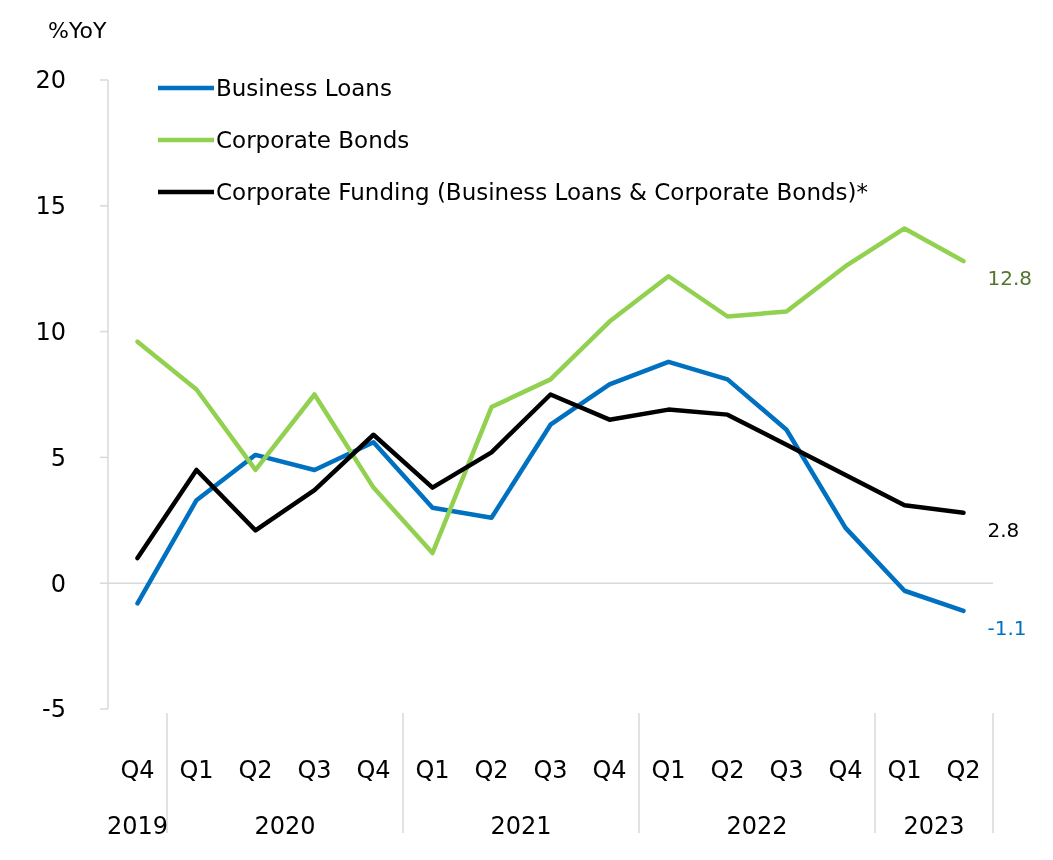  What do you see at coordinates (542, 192) in the screenshot?
I see `legend-label: Corporate Funding (Business Loans & Corporate Bonds)*` at bounding box center [542, 192].